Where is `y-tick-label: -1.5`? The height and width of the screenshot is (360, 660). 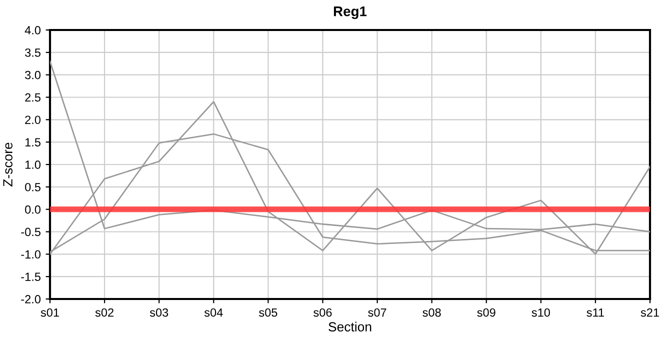 y-tick-label: -1.5 is located at coordinates (30, 276).